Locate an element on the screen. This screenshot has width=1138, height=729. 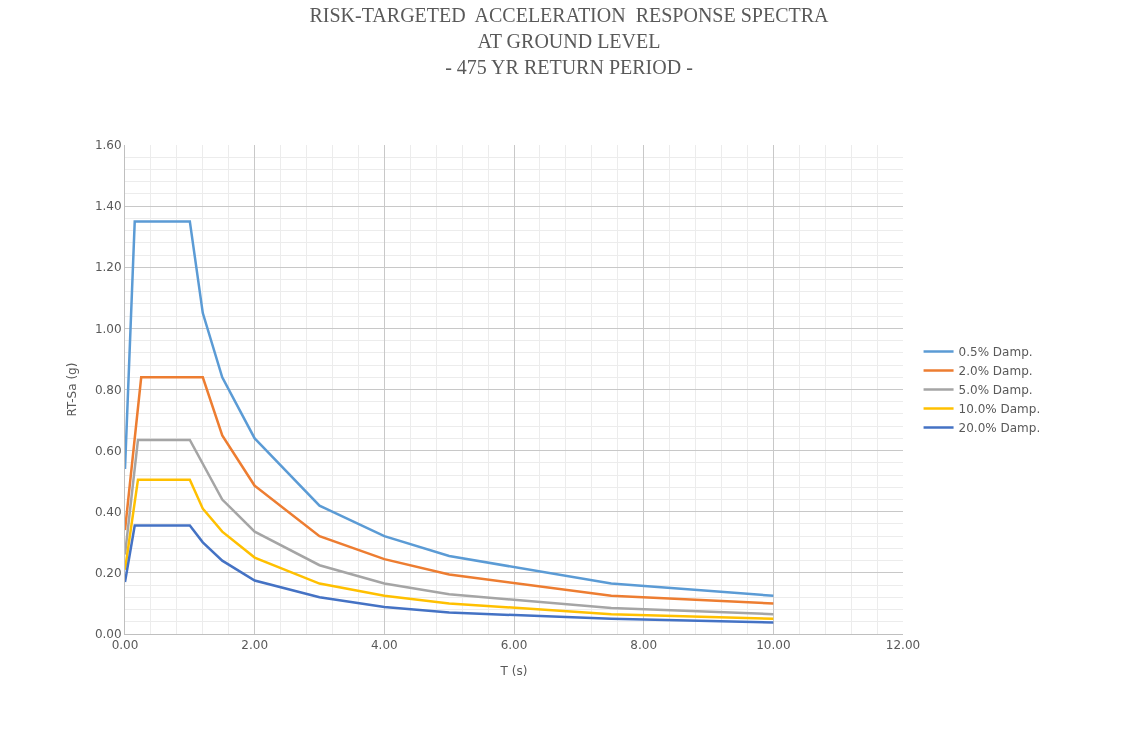
y-tick-label: 1.00 is located at coordinates (108, 328).